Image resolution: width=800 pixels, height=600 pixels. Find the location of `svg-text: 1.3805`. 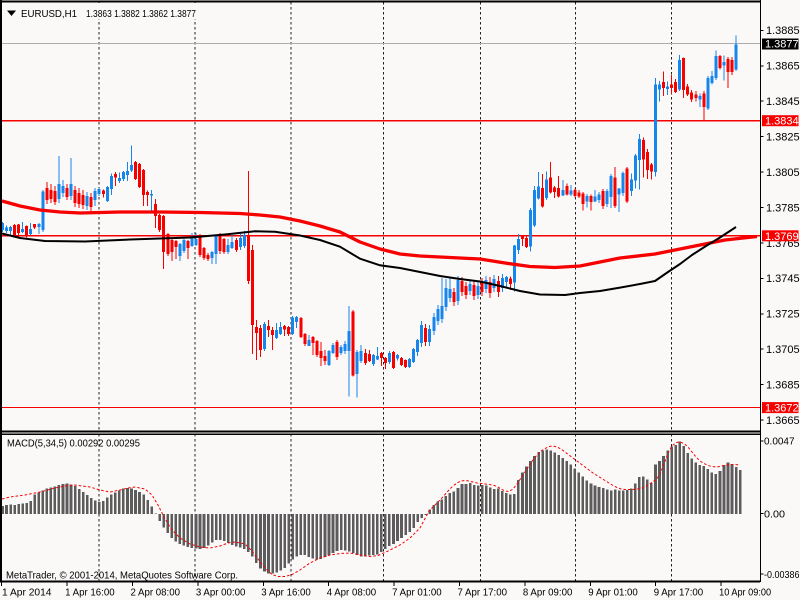

svg-text: 1.3805 is located at coordinates (783, 173).